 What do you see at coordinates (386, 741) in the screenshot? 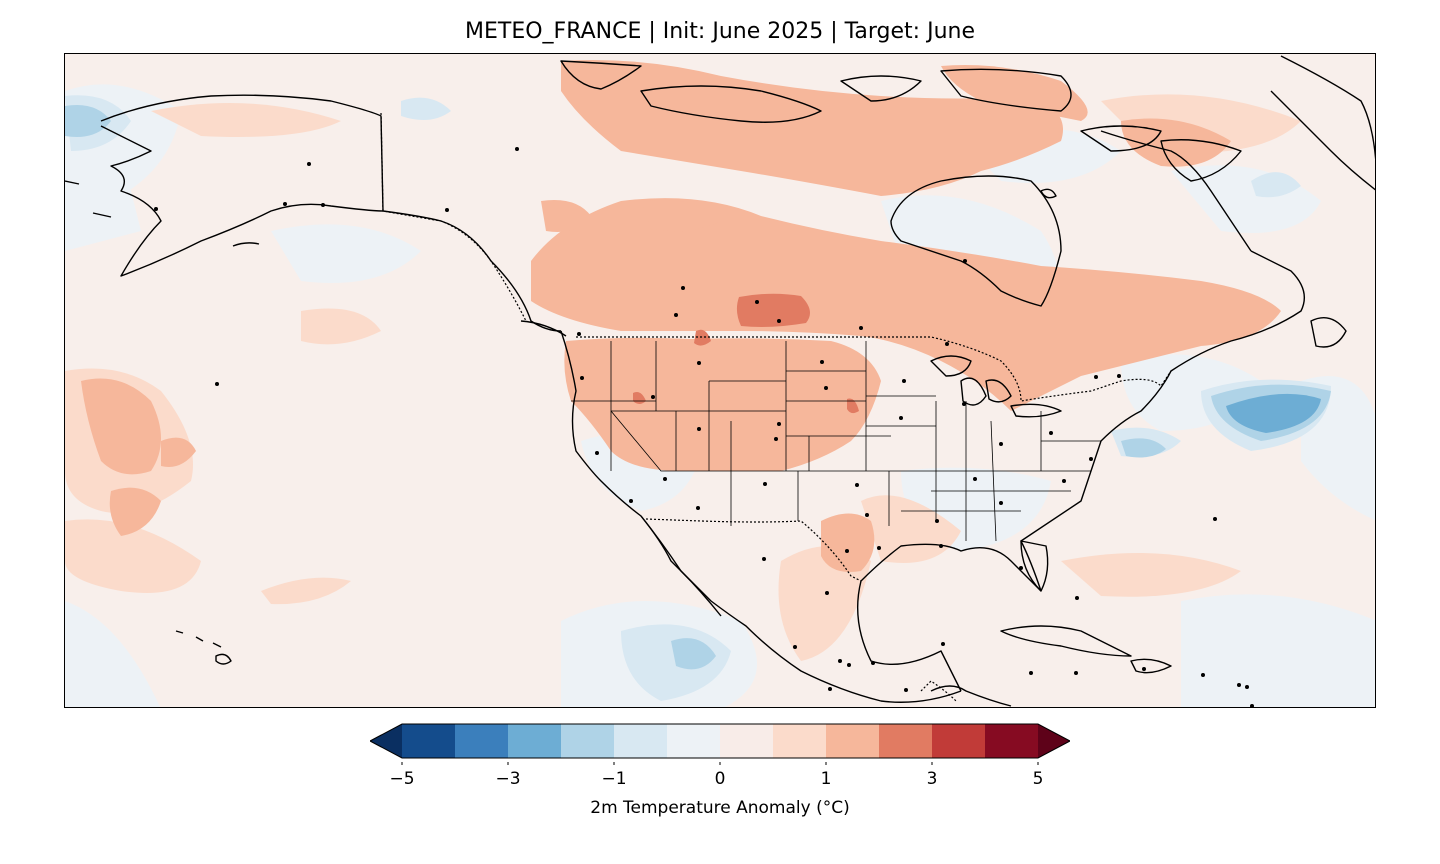
I see `colorbar-under-arrow` at bounding box center [386, 741].